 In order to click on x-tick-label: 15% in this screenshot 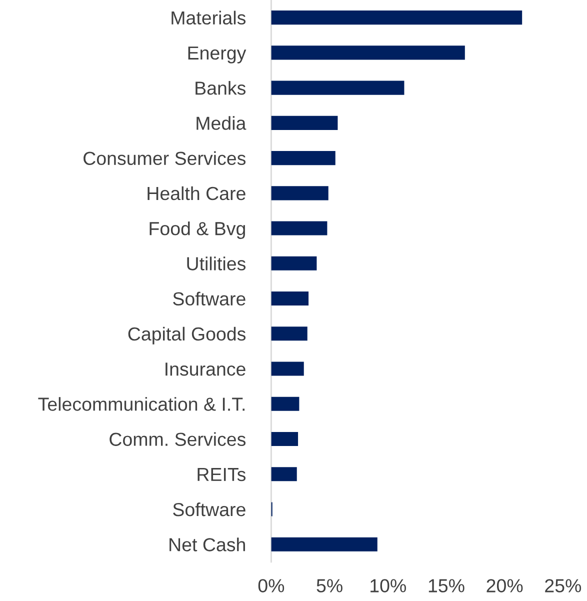, I will do `click(446, 585)`.